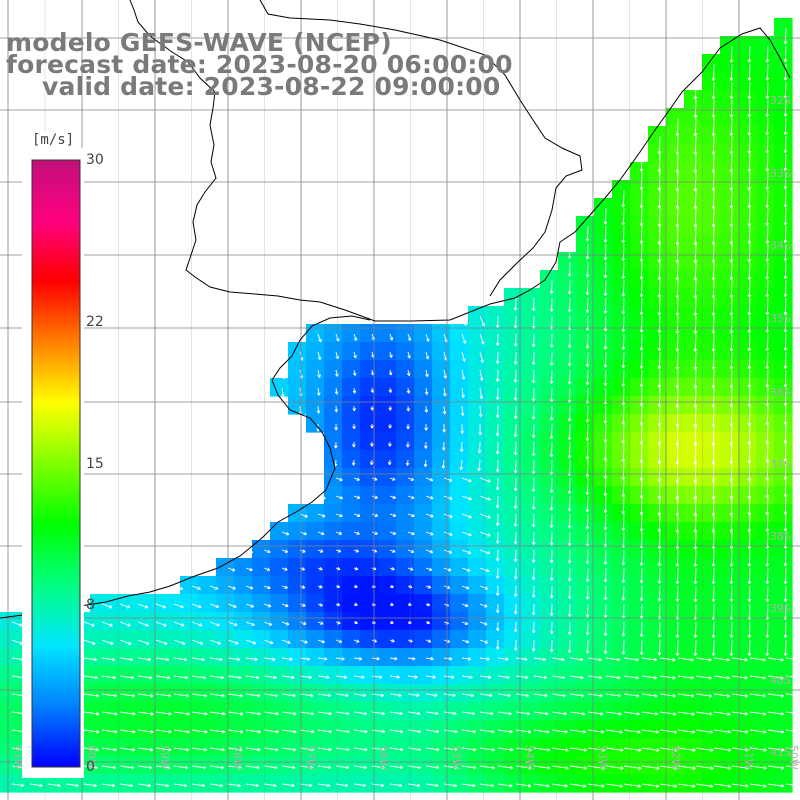  I want to click on longitude-label: 55W, so click(456, 757).